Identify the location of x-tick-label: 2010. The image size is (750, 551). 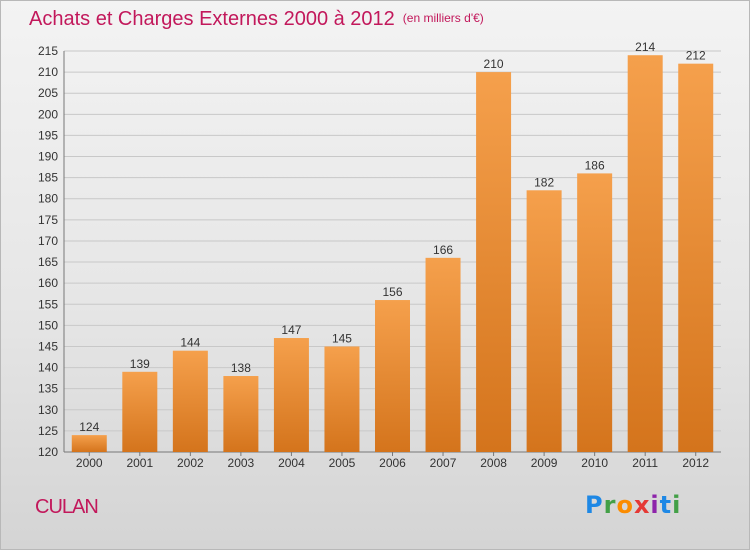
(594, 463).